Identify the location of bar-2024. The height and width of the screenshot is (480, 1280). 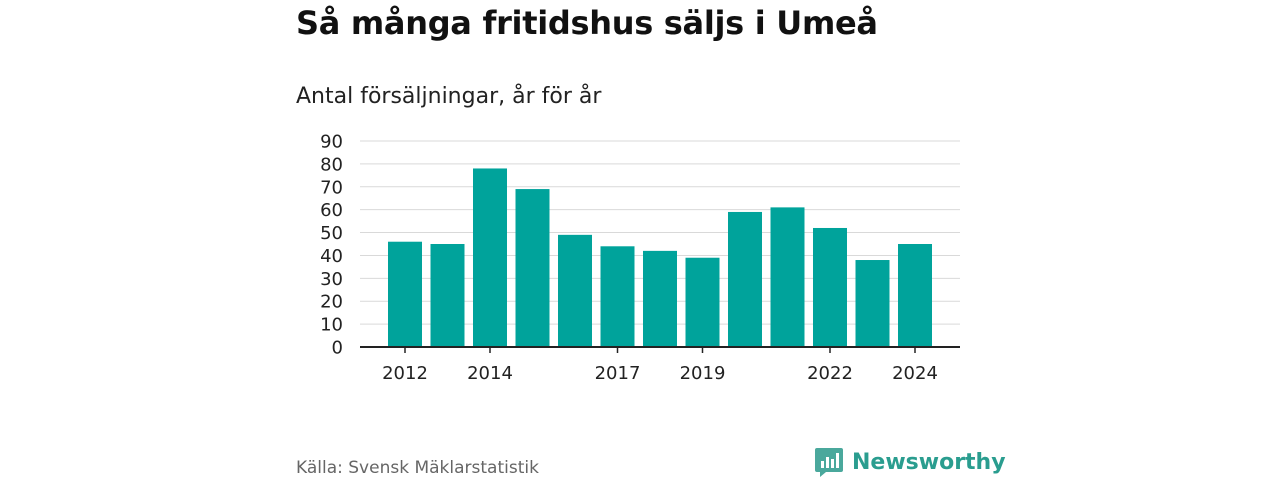
(915, 295).